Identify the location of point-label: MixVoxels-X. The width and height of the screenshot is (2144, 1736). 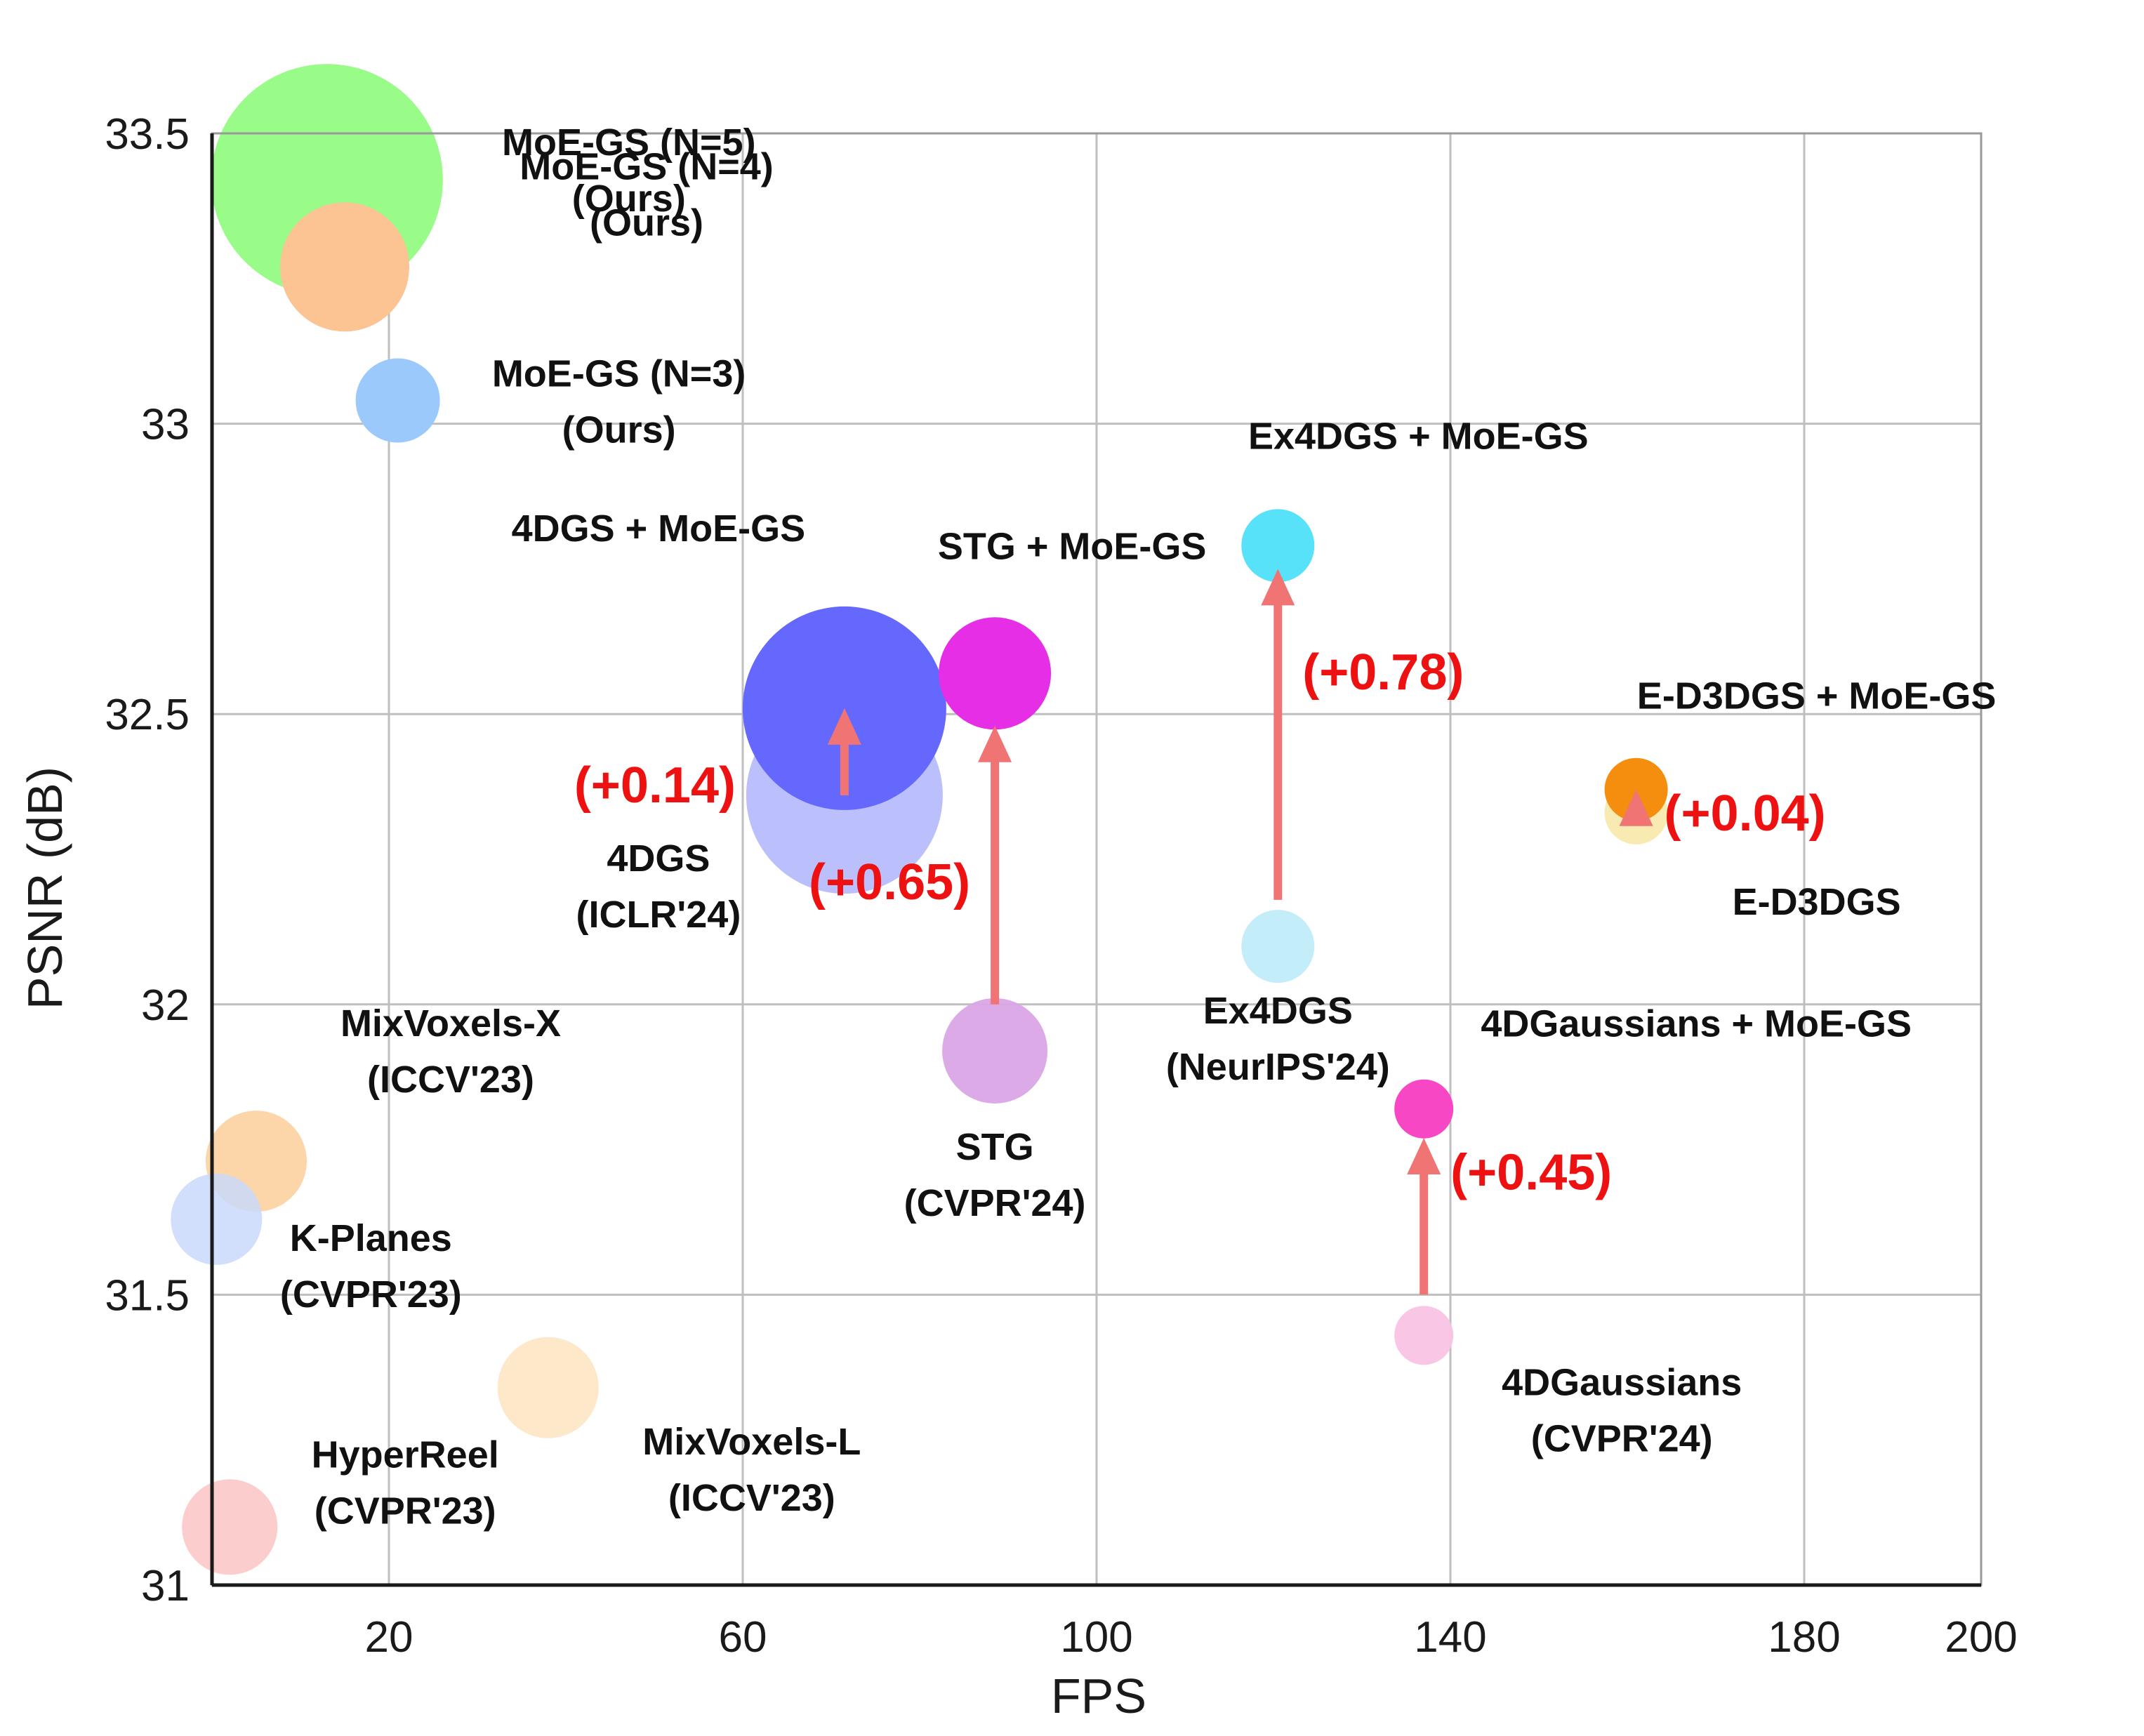
(450, 1023).